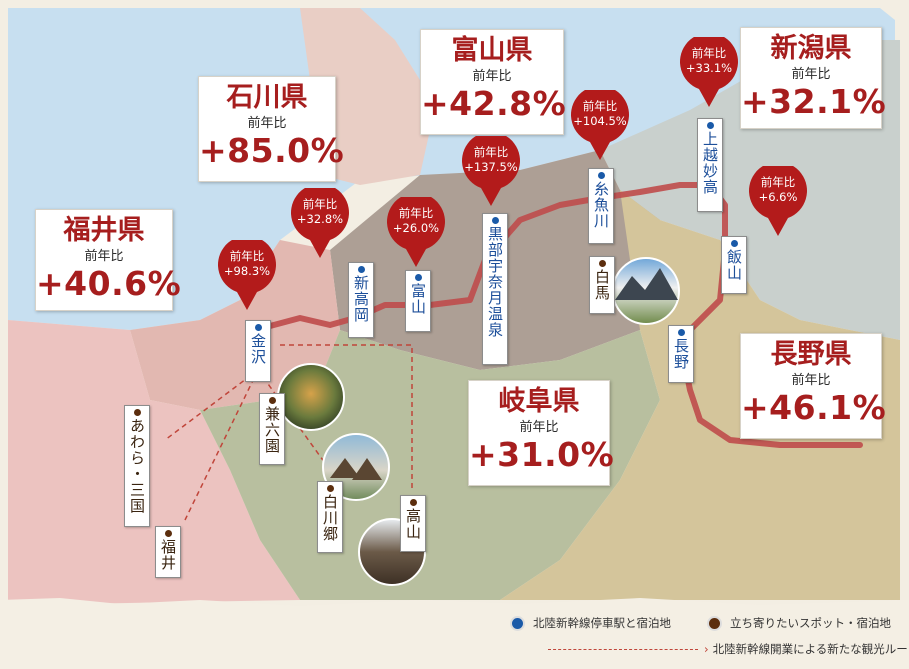  I want to click on station-name: 長野, so click(681, 354).